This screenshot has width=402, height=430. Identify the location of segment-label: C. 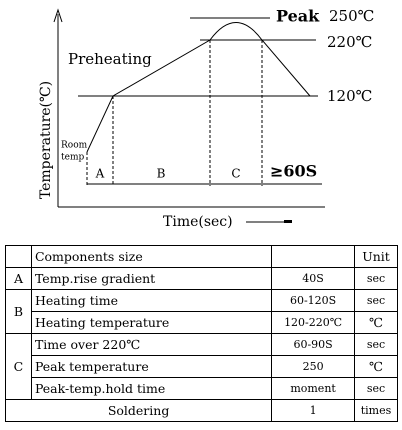
(235, 174).